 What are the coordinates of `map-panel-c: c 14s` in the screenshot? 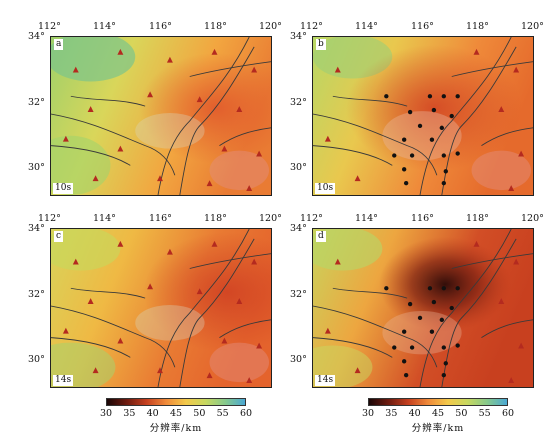 It's located at (161, 308).